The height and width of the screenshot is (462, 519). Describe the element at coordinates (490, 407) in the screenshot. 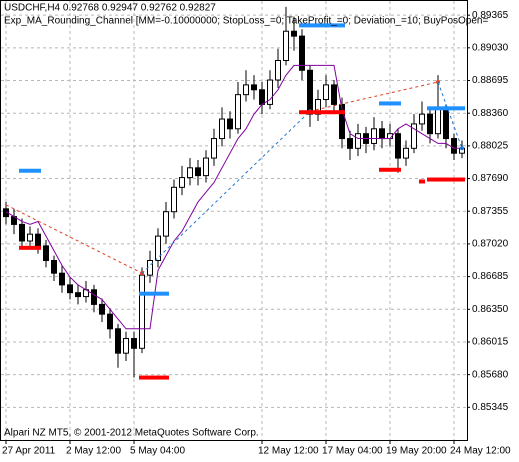

I see `y-tick-label: 0.85345` at that location.